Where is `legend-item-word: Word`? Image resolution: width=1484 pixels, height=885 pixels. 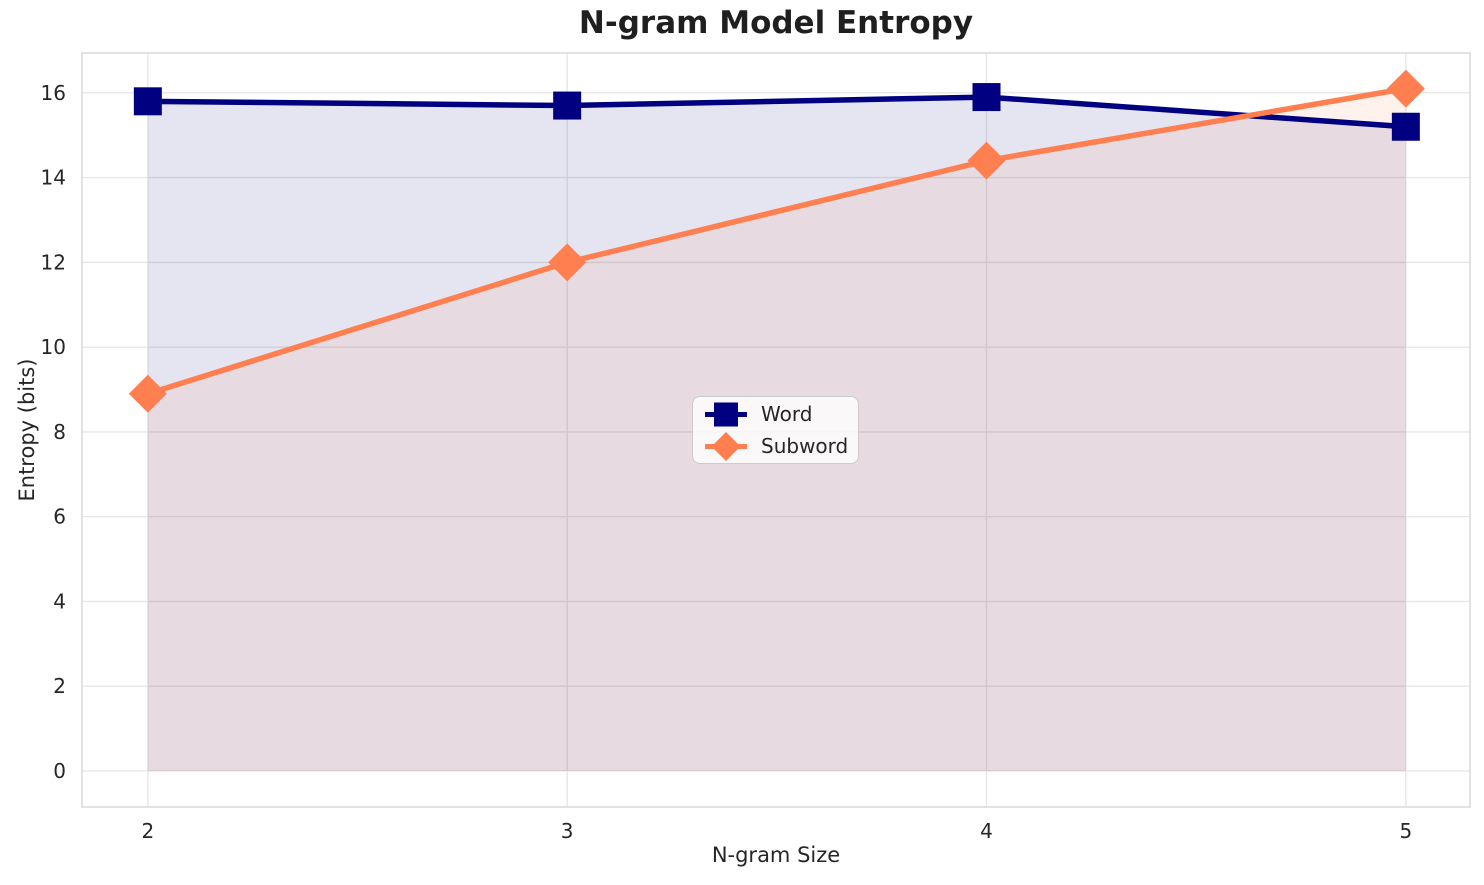 legend-item-word: Word is located at coordinates (775, 414).